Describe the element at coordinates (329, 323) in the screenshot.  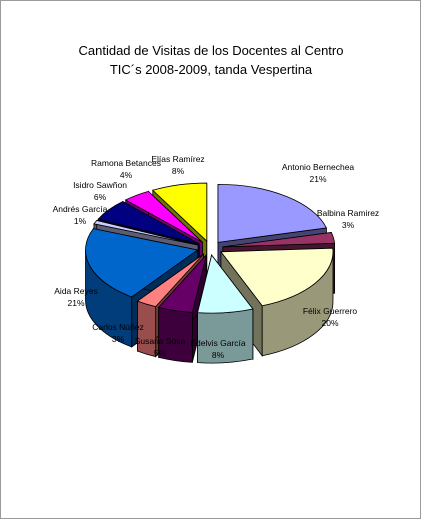
I see `slice-label-percent: 20%` at that location.